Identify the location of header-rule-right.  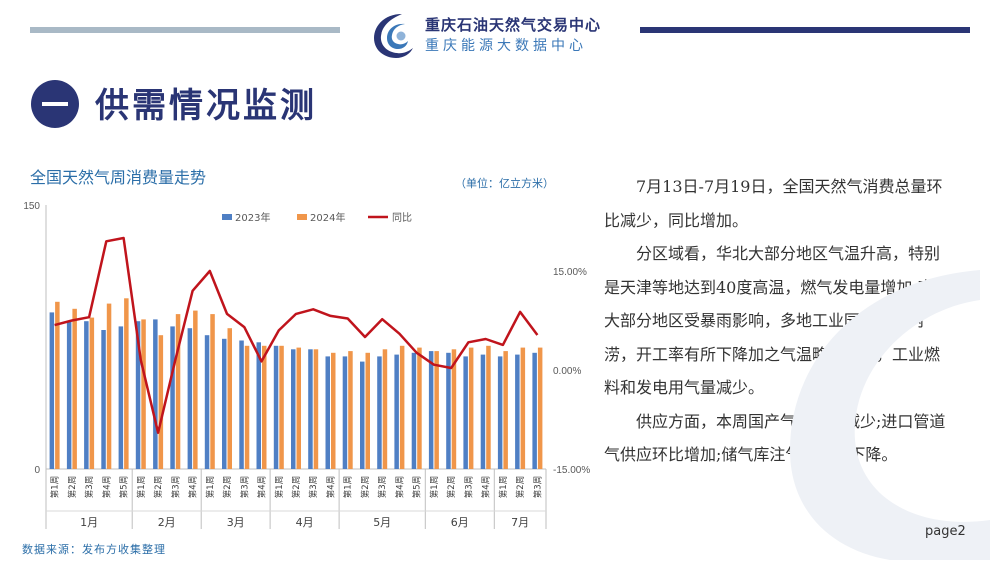
(805, 30).